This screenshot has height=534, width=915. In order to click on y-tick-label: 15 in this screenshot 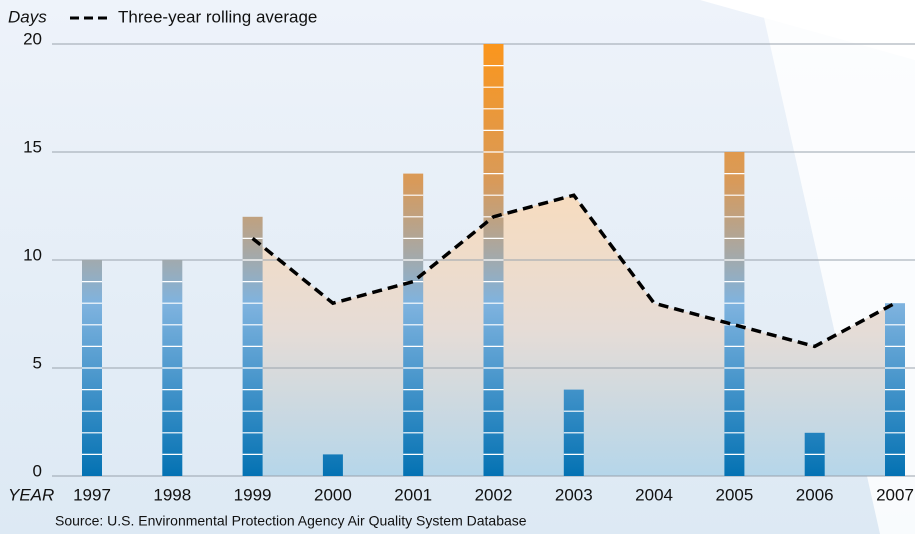, I will do `click(32, 146)`.